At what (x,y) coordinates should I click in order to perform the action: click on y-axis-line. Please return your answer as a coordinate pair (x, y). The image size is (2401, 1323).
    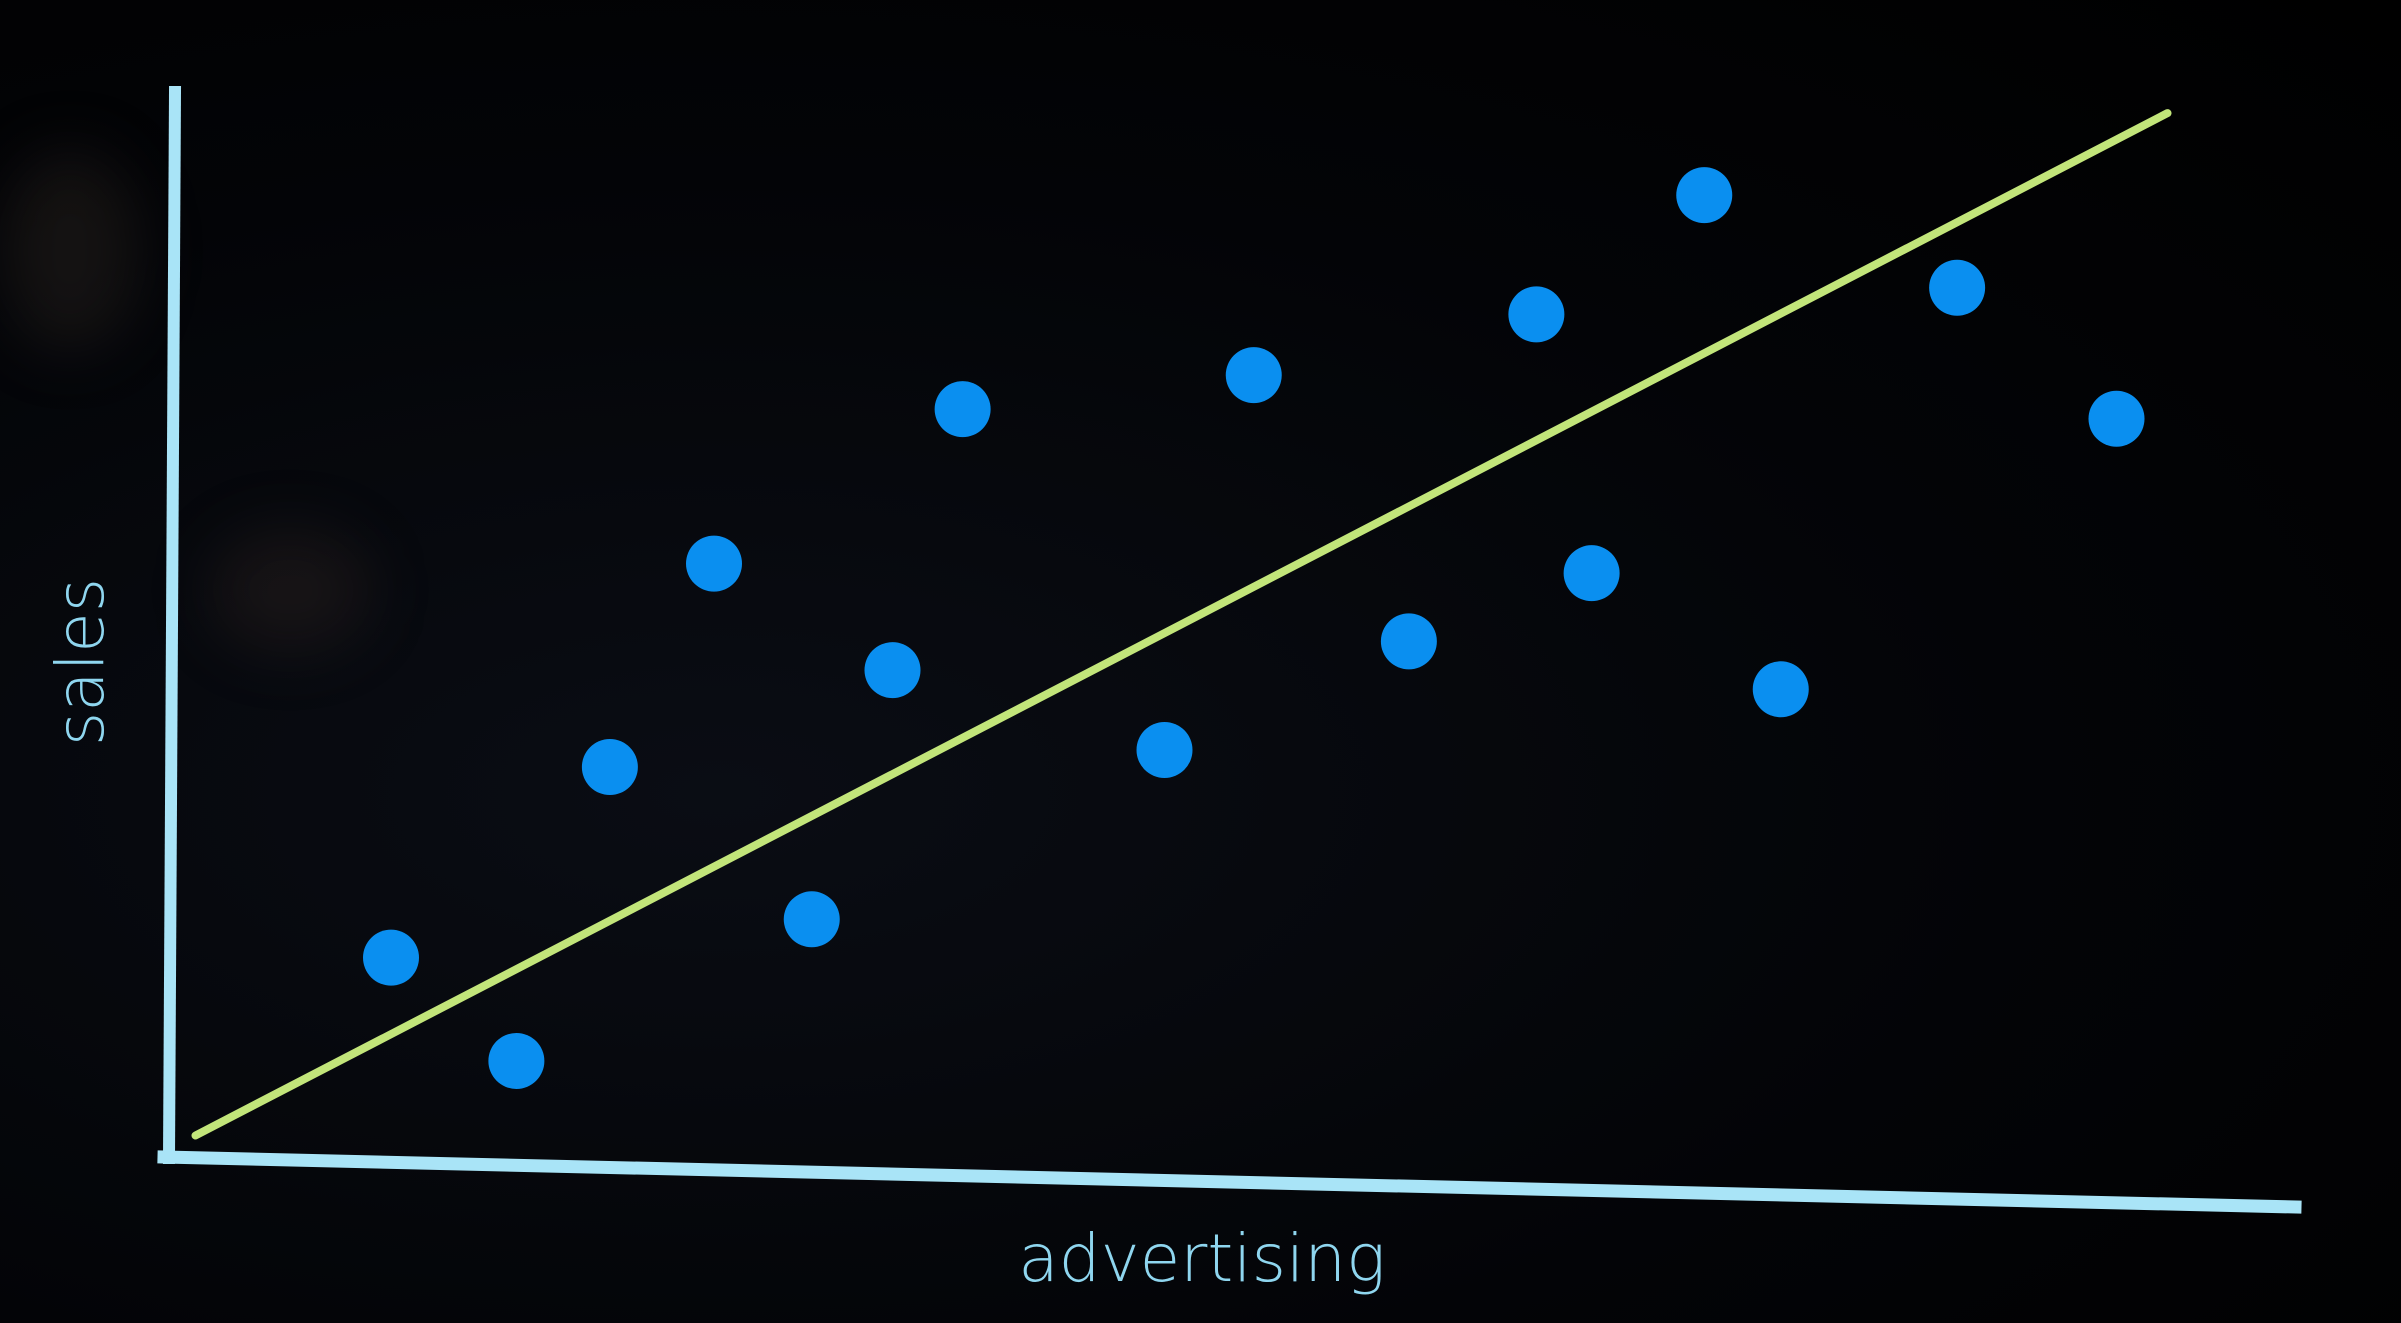
    Looking at the image, I should click on (172, 625).